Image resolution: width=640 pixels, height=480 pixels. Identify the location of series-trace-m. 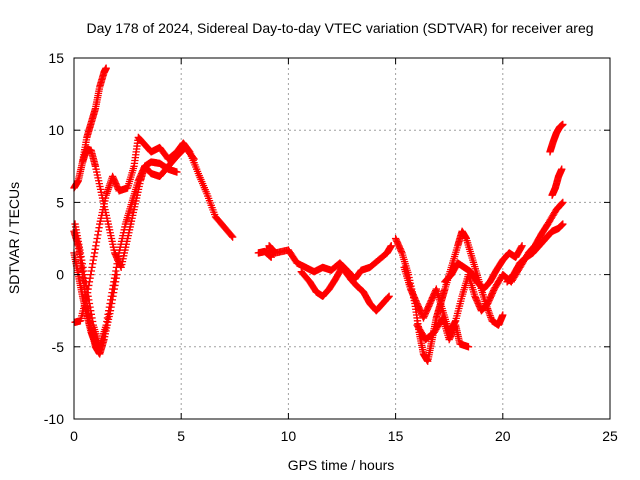
(535, 253).